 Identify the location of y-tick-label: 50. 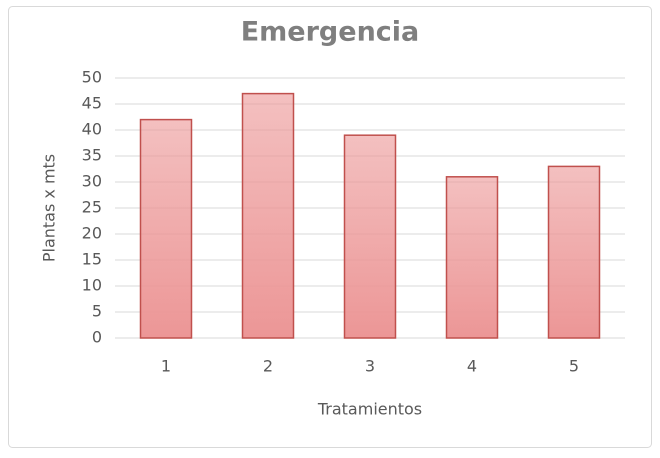
(92, 77).